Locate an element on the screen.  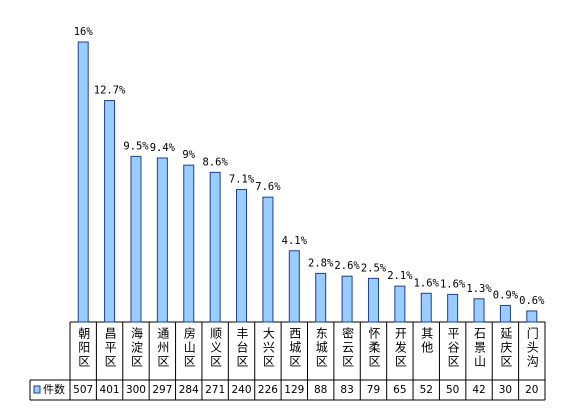
percent-label: 7.1% is located at coordinates (242, 179).